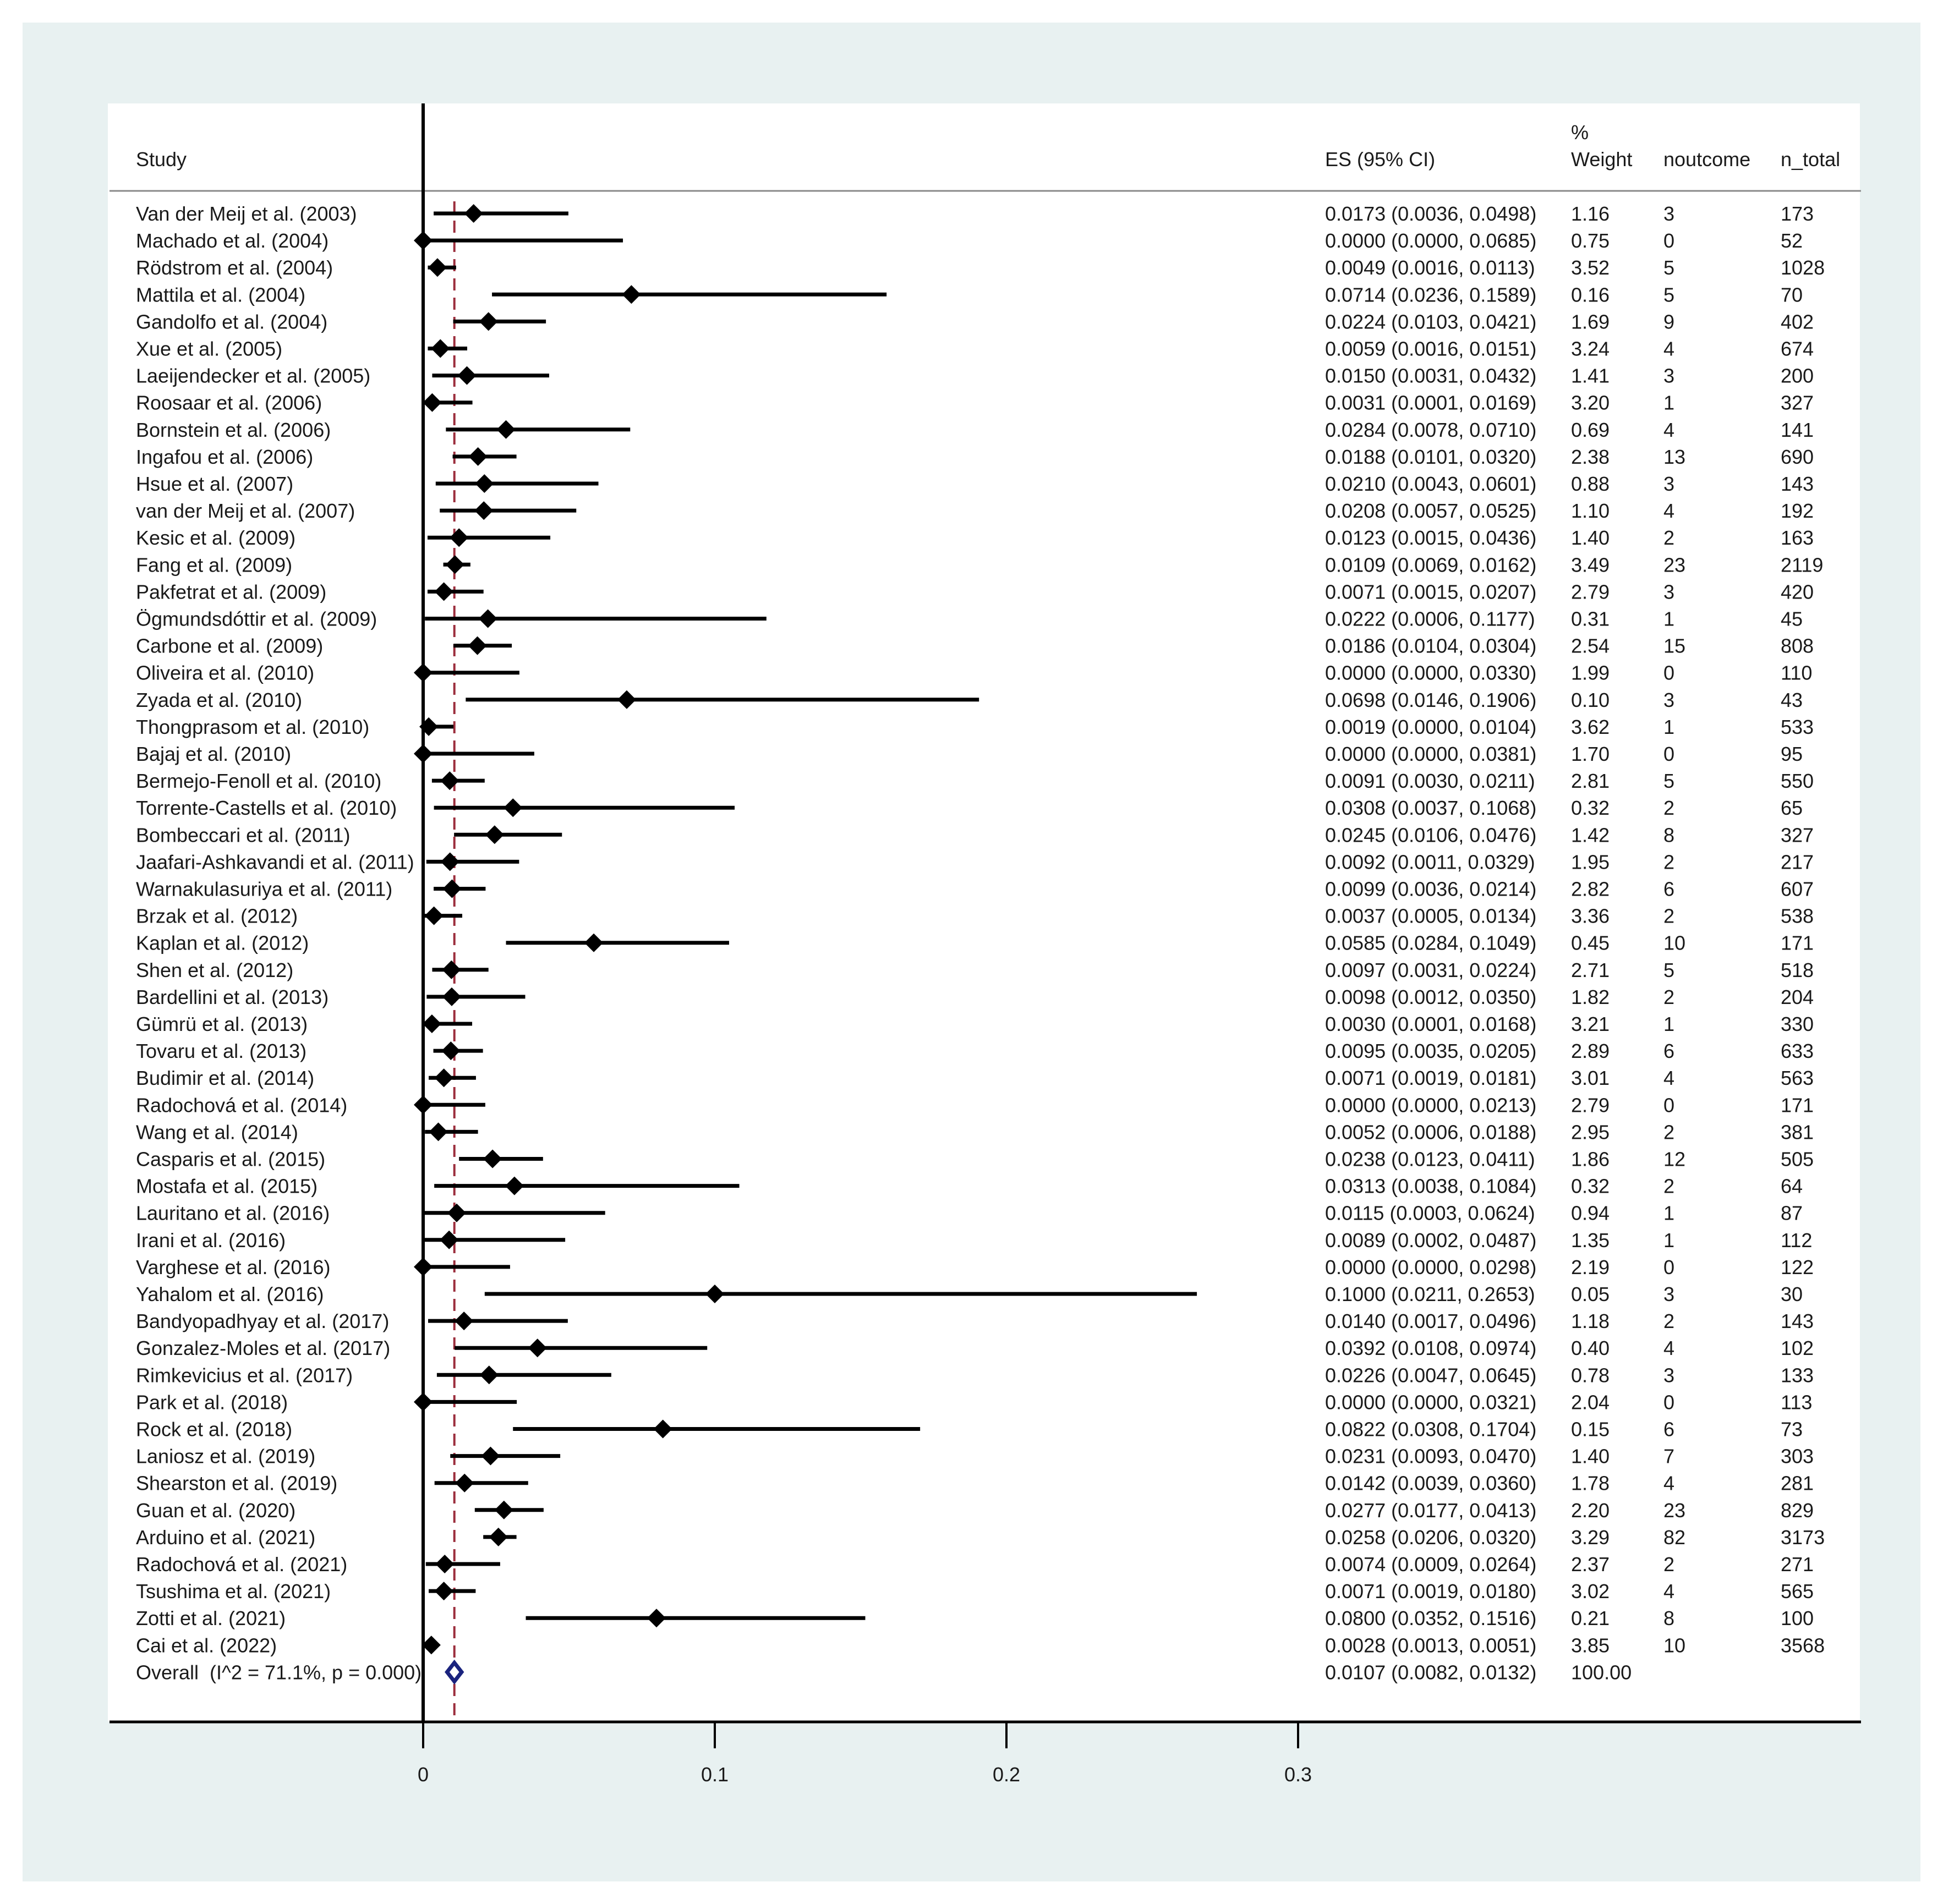 Image resolution: width=1943 pixels, height=1904 pixels. What do you see at coordinates (214, 564) in the screenshot?
I see `study-name: Fang et al. (2009)` at bounding box center [214, 564].